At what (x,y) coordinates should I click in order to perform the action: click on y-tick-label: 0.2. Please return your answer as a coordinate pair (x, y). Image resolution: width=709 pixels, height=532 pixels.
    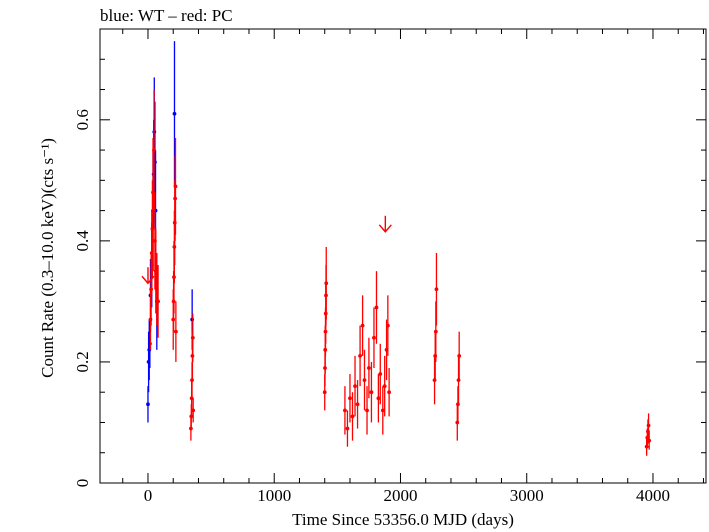
    Looking at the image, I should click on (82, 361).